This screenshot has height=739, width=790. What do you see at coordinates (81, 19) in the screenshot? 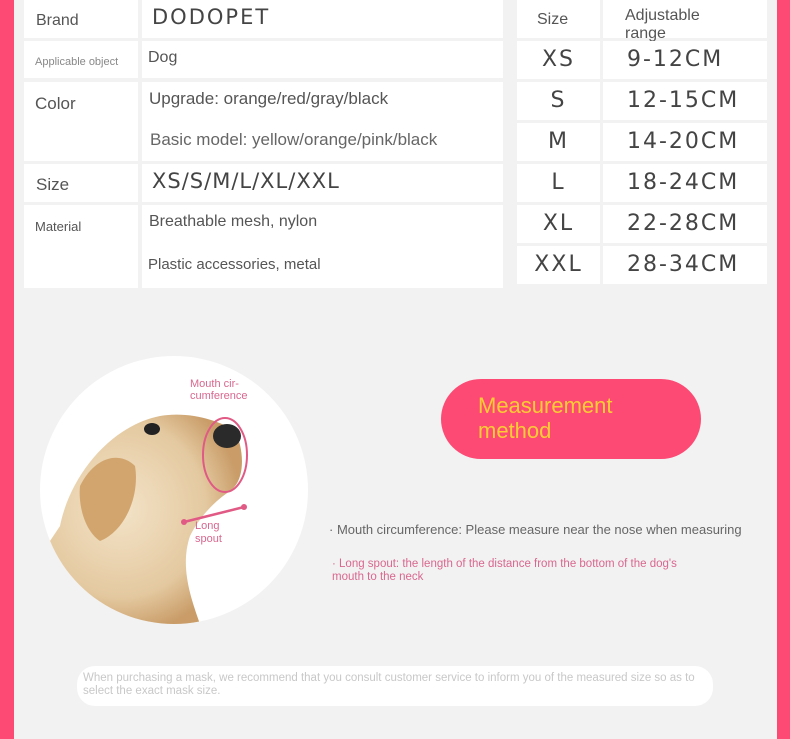
I see `label-brand: Brand` at bounding box center [81, 19].